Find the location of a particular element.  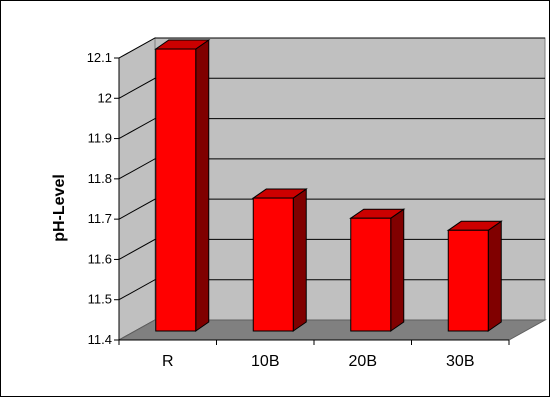

x-category-label: 30B is located at coordinates (460, 361).